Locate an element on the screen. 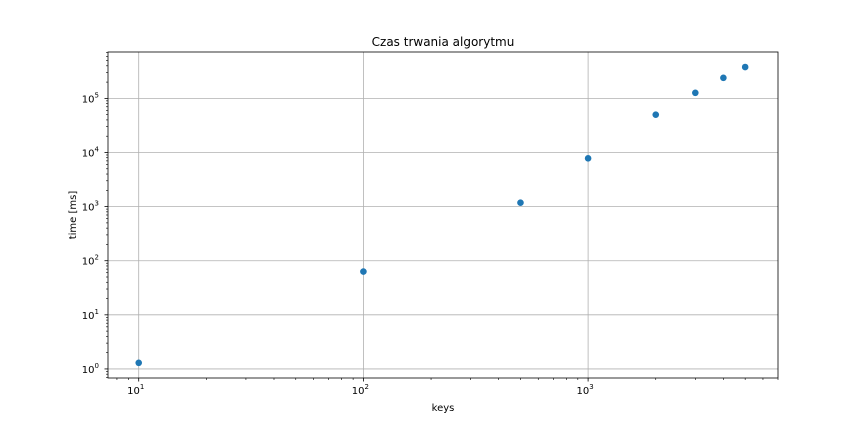 This screenshot has width=864, height=432. x-axis-label: keys is located at coordinates (443, 408).